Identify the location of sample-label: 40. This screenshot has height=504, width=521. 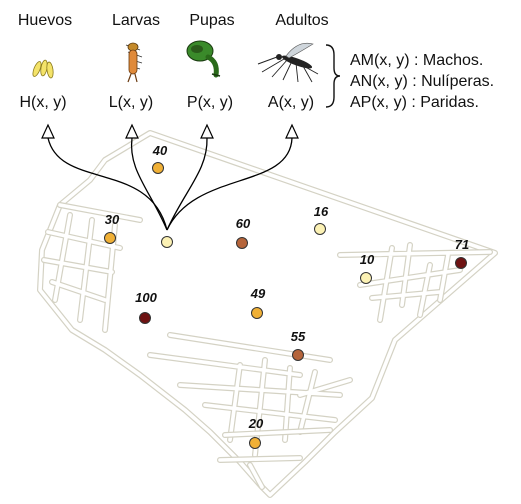
(160, 150).